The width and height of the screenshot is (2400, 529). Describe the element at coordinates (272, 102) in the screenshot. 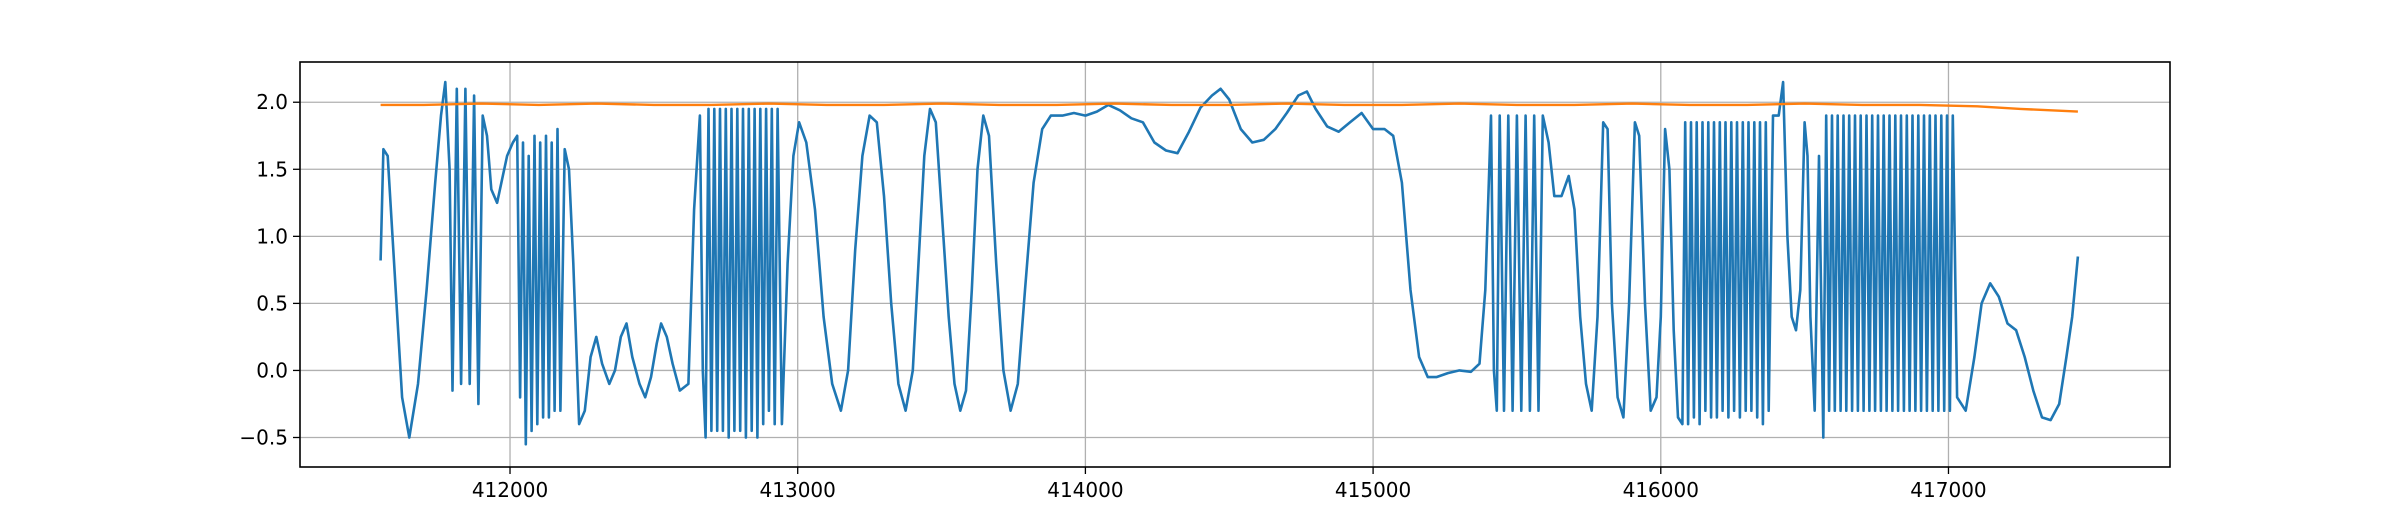

I see `y-tick-label-5: 2.0` at that location.